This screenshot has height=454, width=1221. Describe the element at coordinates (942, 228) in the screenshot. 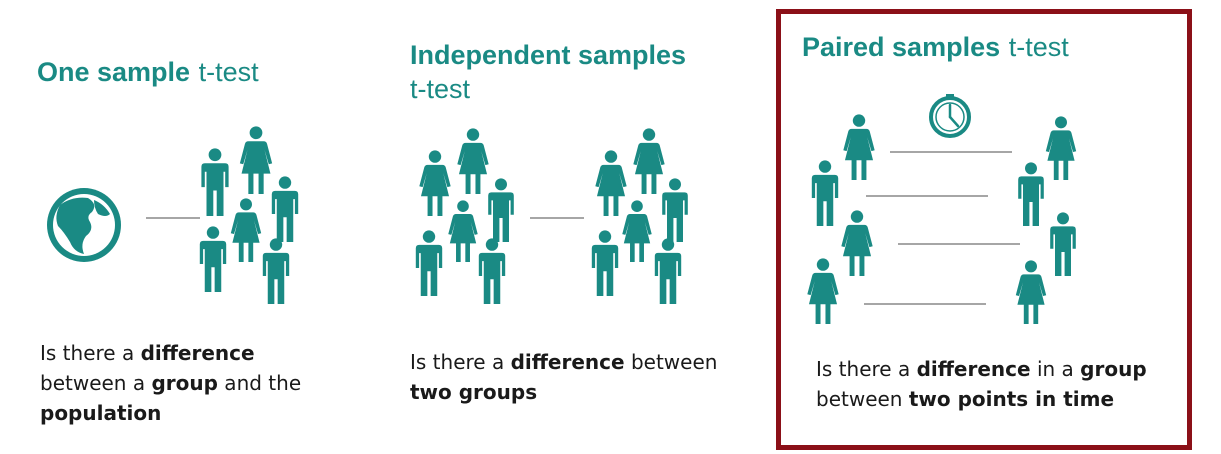

I see `pair-lines` at that location.